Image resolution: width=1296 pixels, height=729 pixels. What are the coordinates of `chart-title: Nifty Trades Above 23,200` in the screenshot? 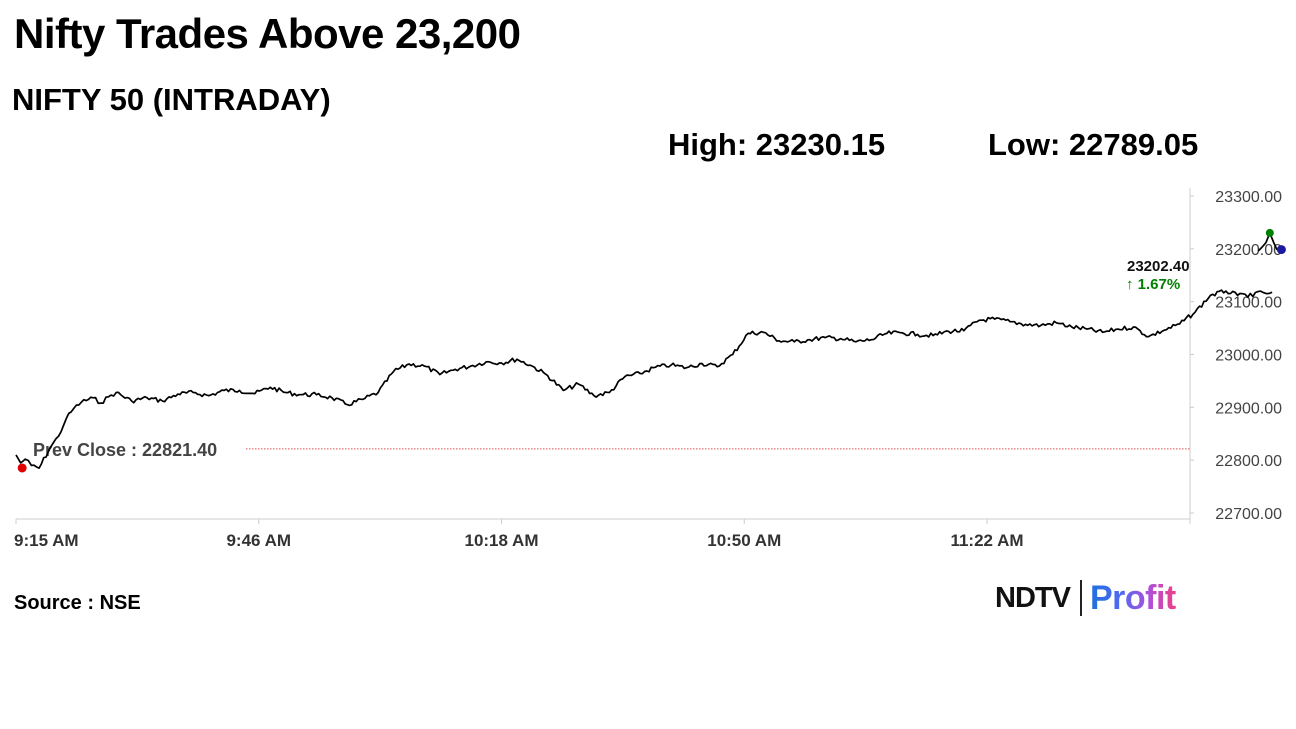 It's located at (267, 33).